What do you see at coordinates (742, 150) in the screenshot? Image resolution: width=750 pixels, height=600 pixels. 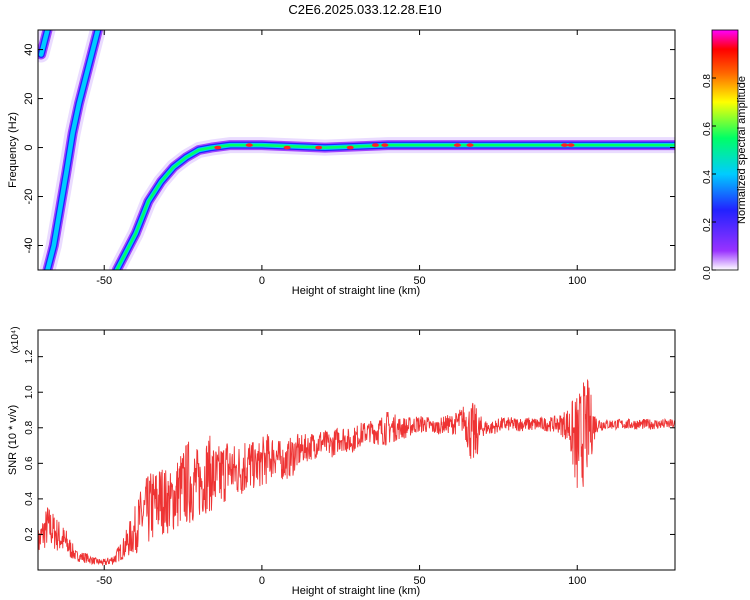 I see `colorbar-label: Normalized spectral amplitude` at bounding box center [742, 150].